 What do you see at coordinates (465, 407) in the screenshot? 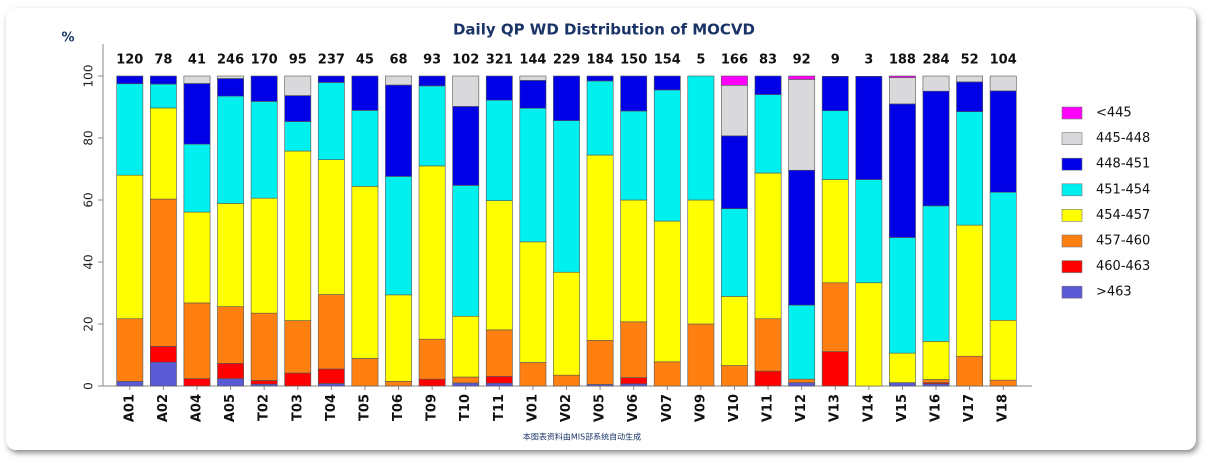
I see `x-tick-label: T10` at bounding box center [465, 407].